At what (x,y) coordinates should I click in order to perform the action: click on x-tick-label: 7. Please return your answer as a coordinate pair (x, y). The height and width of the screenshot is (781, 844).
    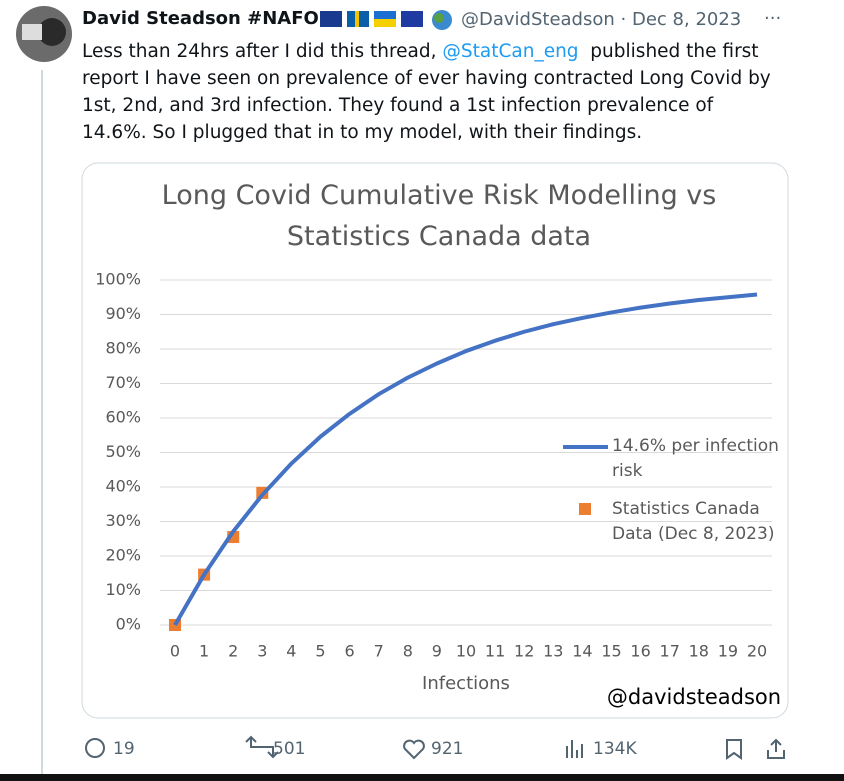
    Looking at the image, I should click on (379, 651).